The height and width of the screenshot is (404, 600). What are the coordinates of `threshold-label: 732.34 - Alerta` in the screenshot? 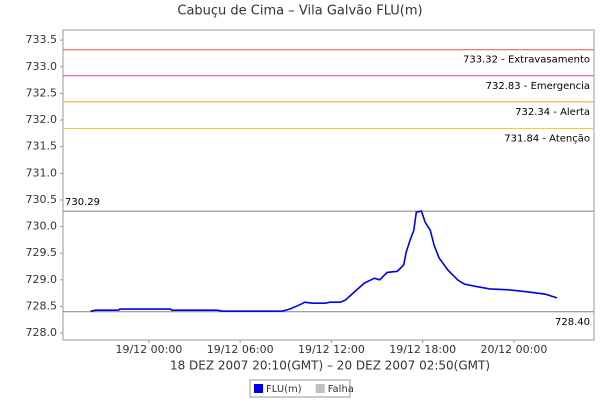 It's located at (552, 112).